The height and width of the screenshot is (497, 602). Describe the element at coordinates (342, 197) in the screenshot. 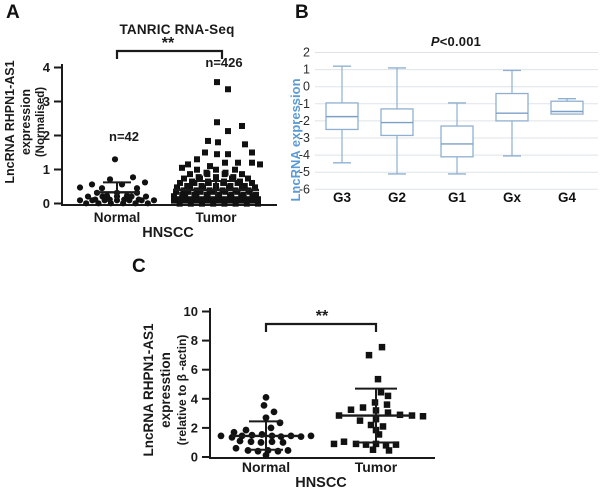

I see `x-category-label: G3` at that location.